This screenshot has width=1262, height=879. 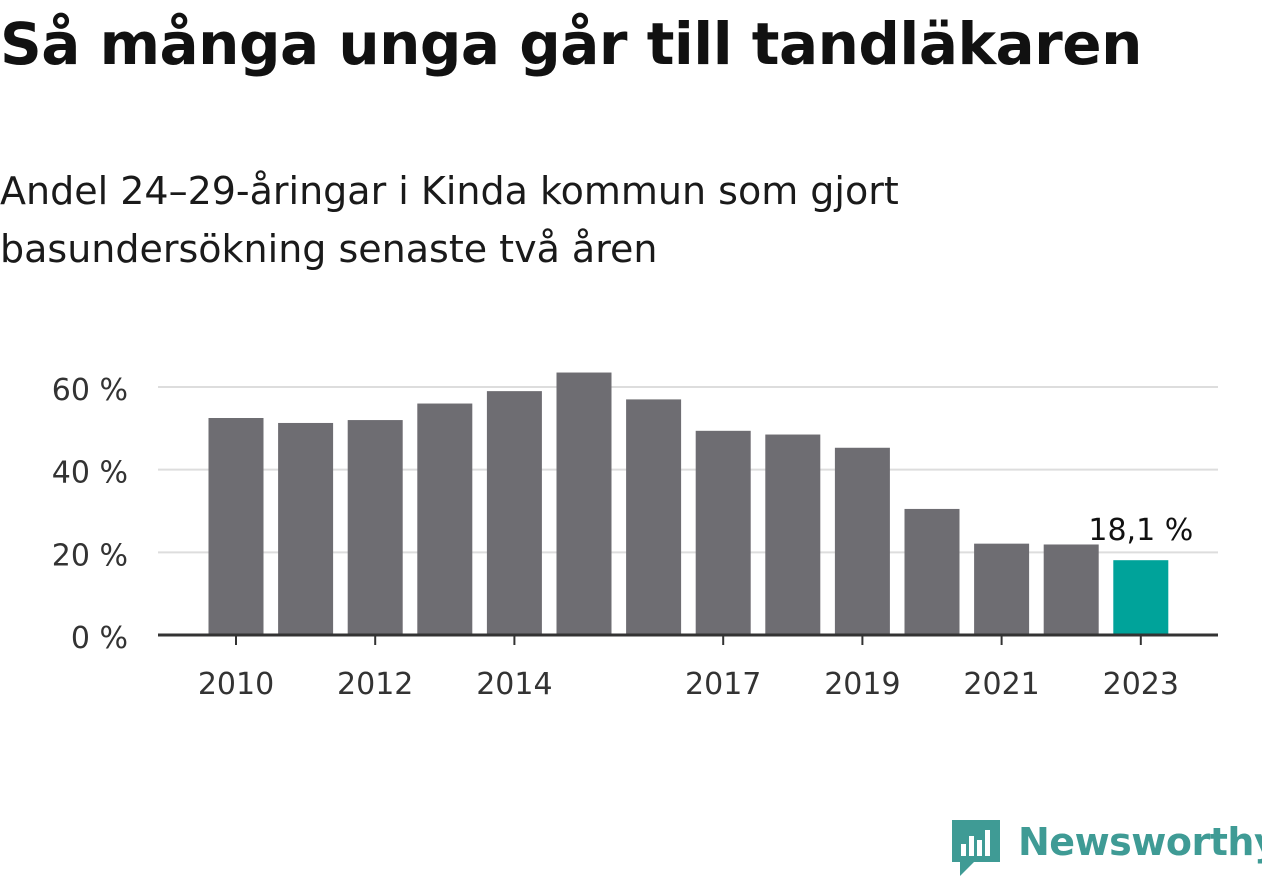 What do you see at coordinates (514, 513) in the screenshot?
I see `bar-2014` at bounding box center [514, 513].